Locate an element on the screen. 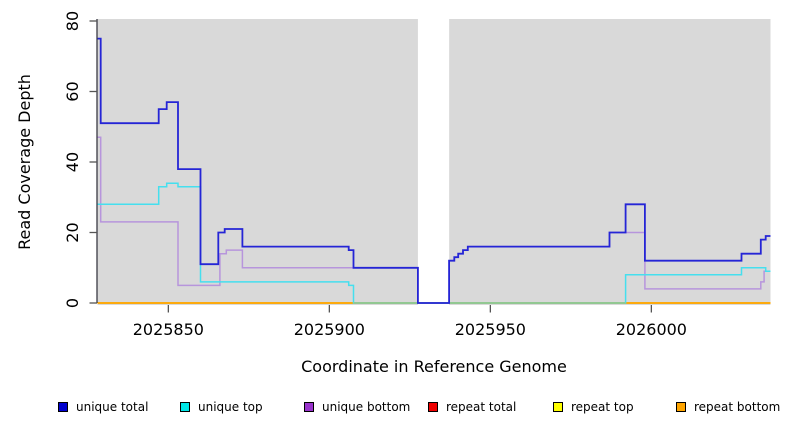 The height and width of the screenshot is (432, 792). legend-label: unique total is located at coordinates (112, 407).